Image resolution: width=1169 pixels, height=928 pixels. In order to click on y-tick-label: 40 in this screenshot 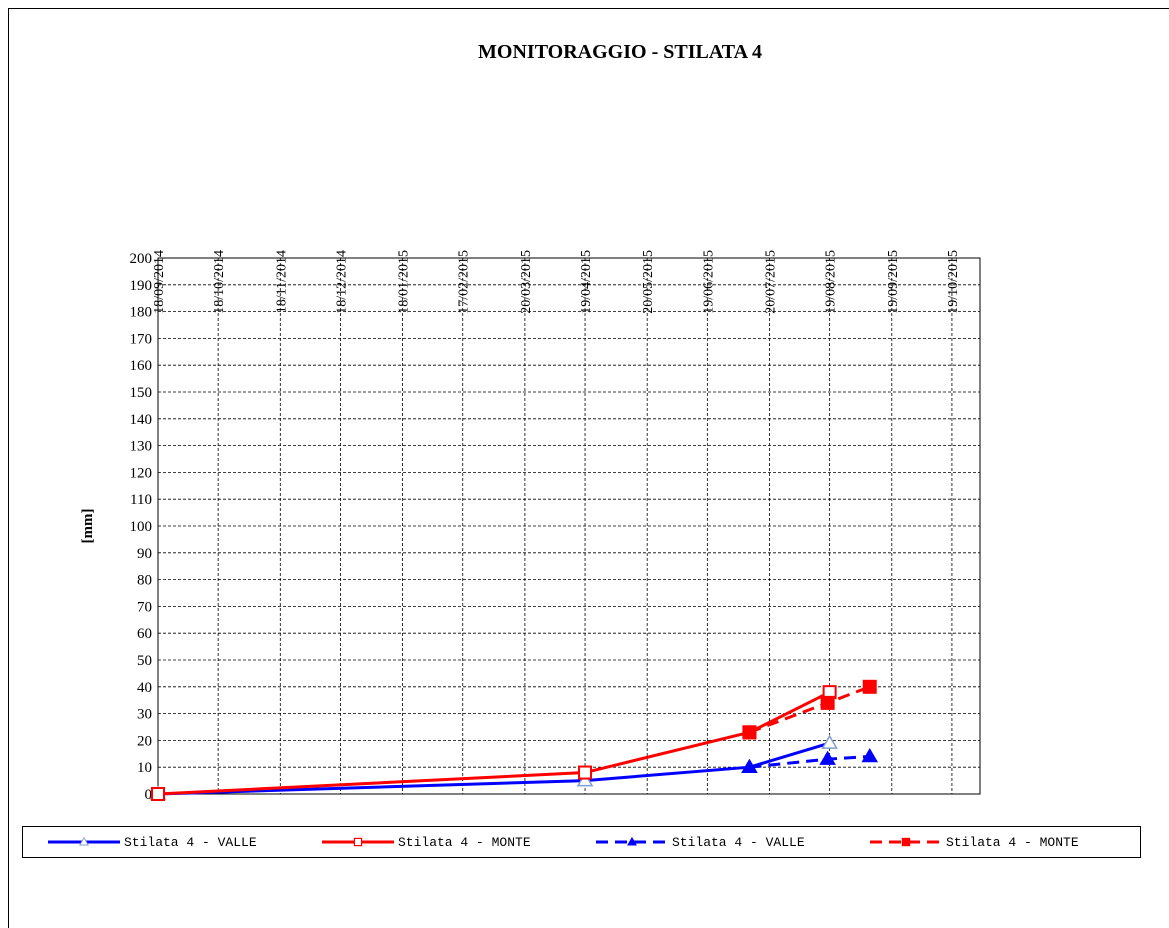, I will do `click(144, 688)`.